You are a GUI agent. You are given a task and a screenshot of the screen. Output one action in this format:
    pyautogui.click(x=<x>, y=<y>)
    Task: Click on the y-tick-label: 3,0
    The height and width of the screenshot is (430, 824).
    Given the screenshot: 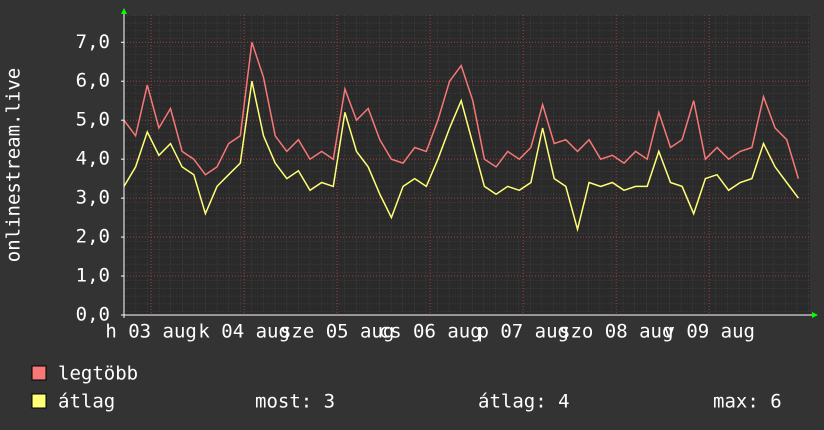 What is the action you would take?
    pyautogui.click(x=93, y=198)
    